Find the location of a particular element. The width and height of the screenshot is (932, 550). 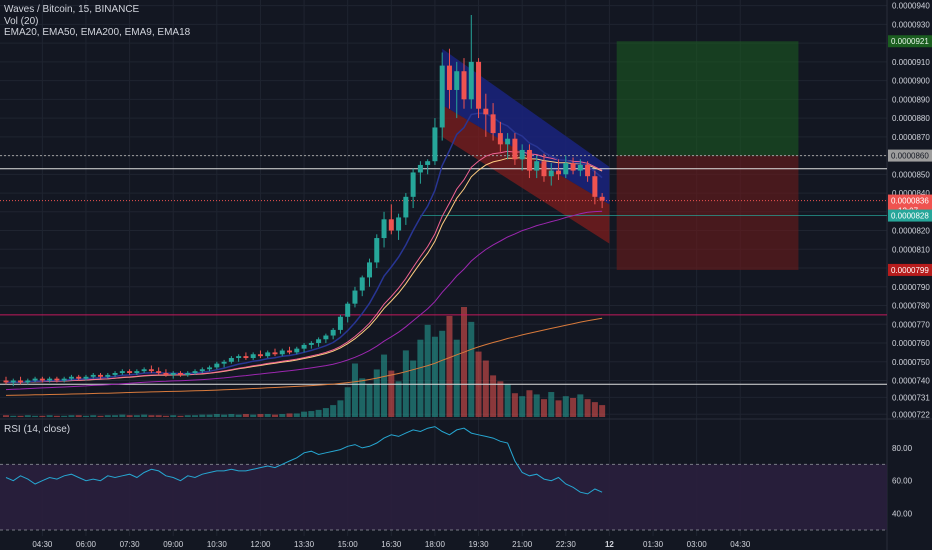

volume-bars is located at coordinates (304, 362).